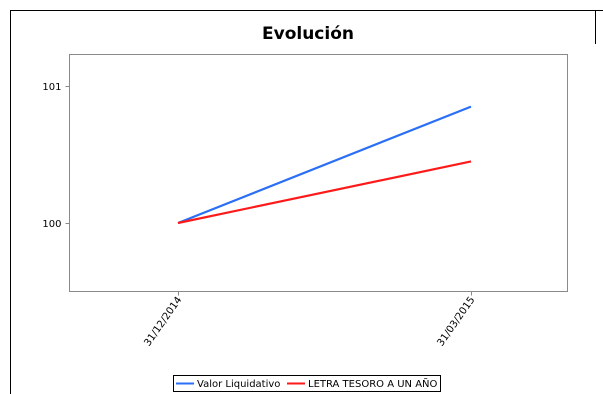 This screenshot has width=603, height=394. Describe the element at coordinates (51, 87) in the screenshot. I see `y-tick-label: 101` at that location.